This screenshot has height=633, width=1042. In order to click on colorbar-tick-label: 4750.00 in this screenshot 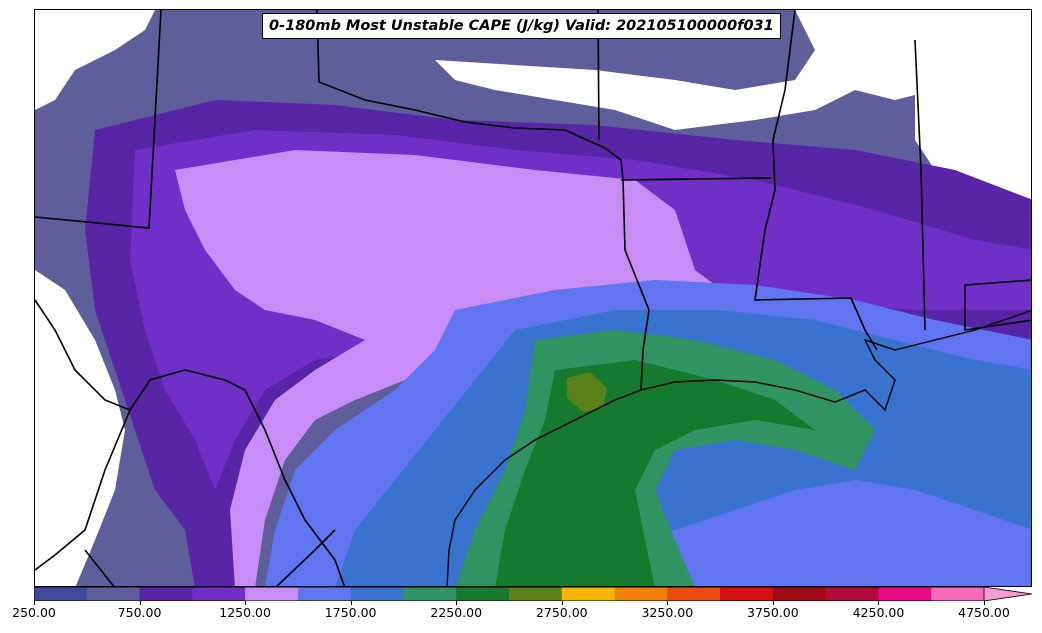, I will do `click(984, 612)`.